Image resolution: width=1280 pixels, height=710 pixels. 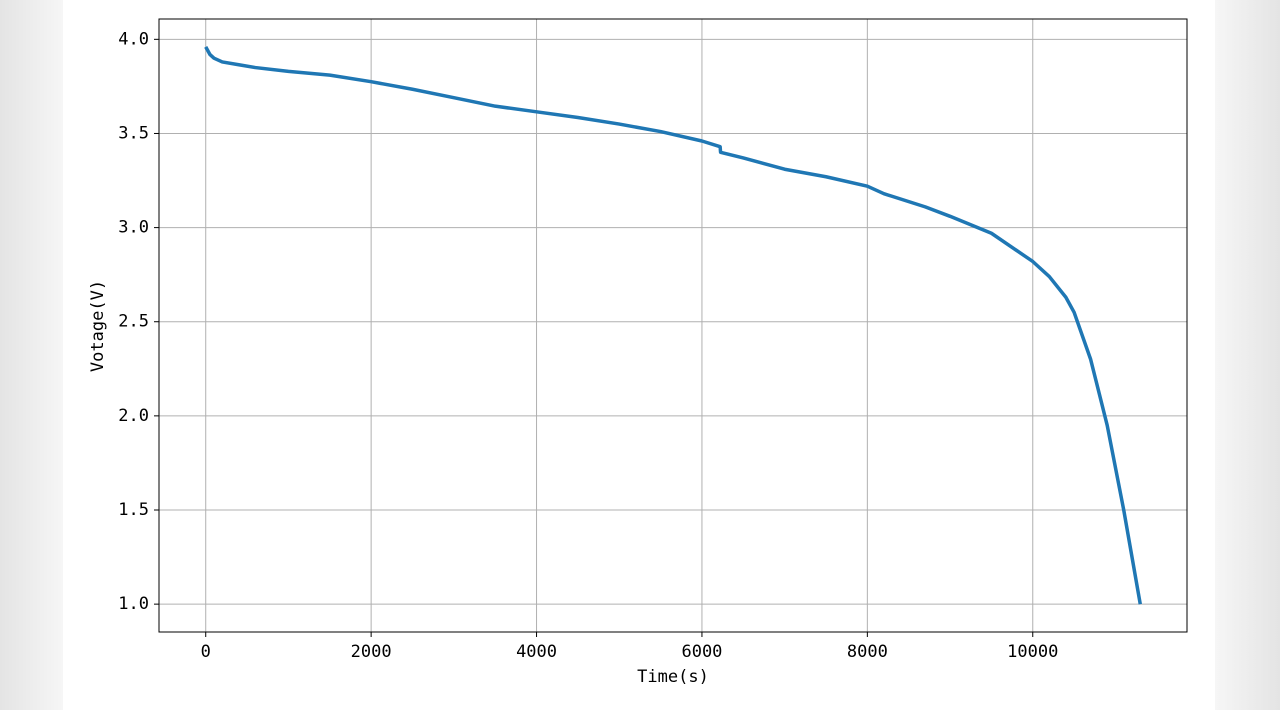 I want to click on y-tick-label: 1.0, so click(x=133, y=604).